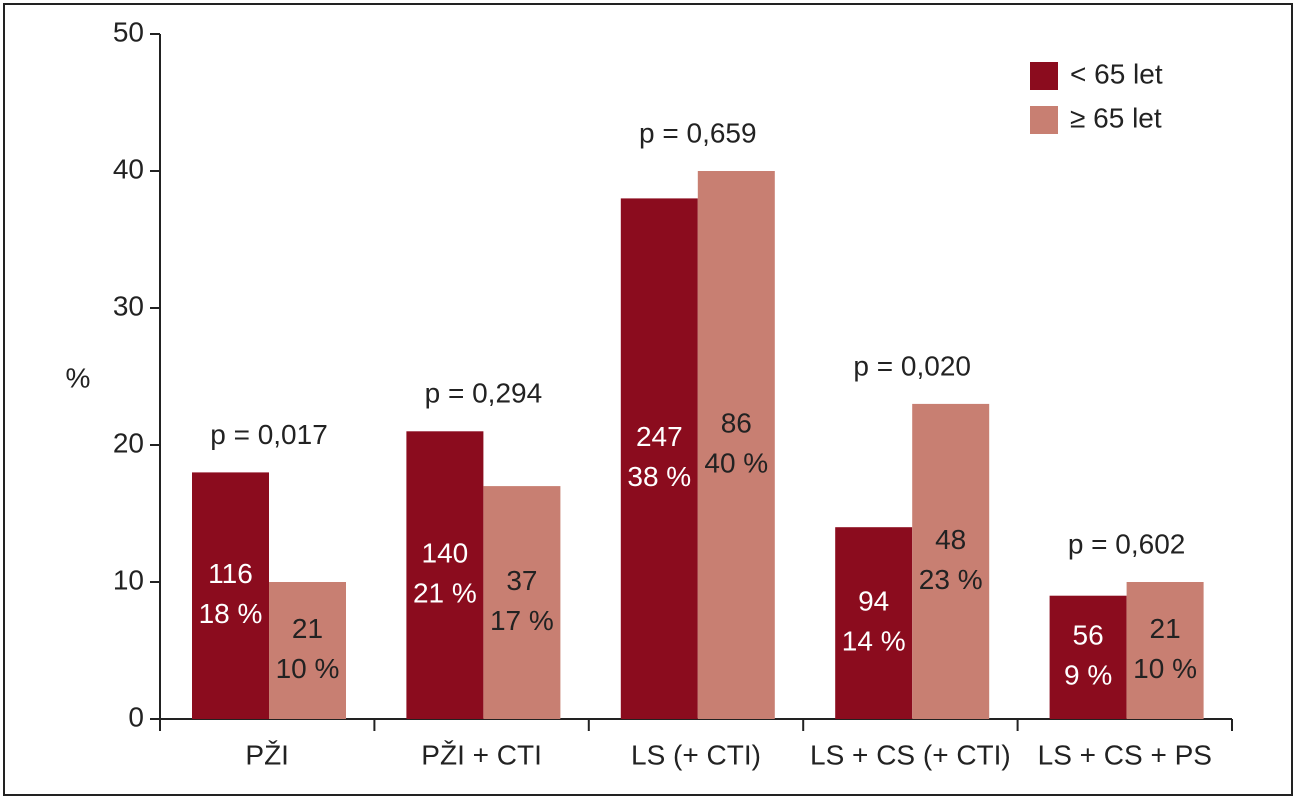 The height and width of the screenshot is (800, 1297). What do you see at coordinates (484, 393) in the screenshot?
I see `p-value: p = 0,294` at bounding box center [484, 393].